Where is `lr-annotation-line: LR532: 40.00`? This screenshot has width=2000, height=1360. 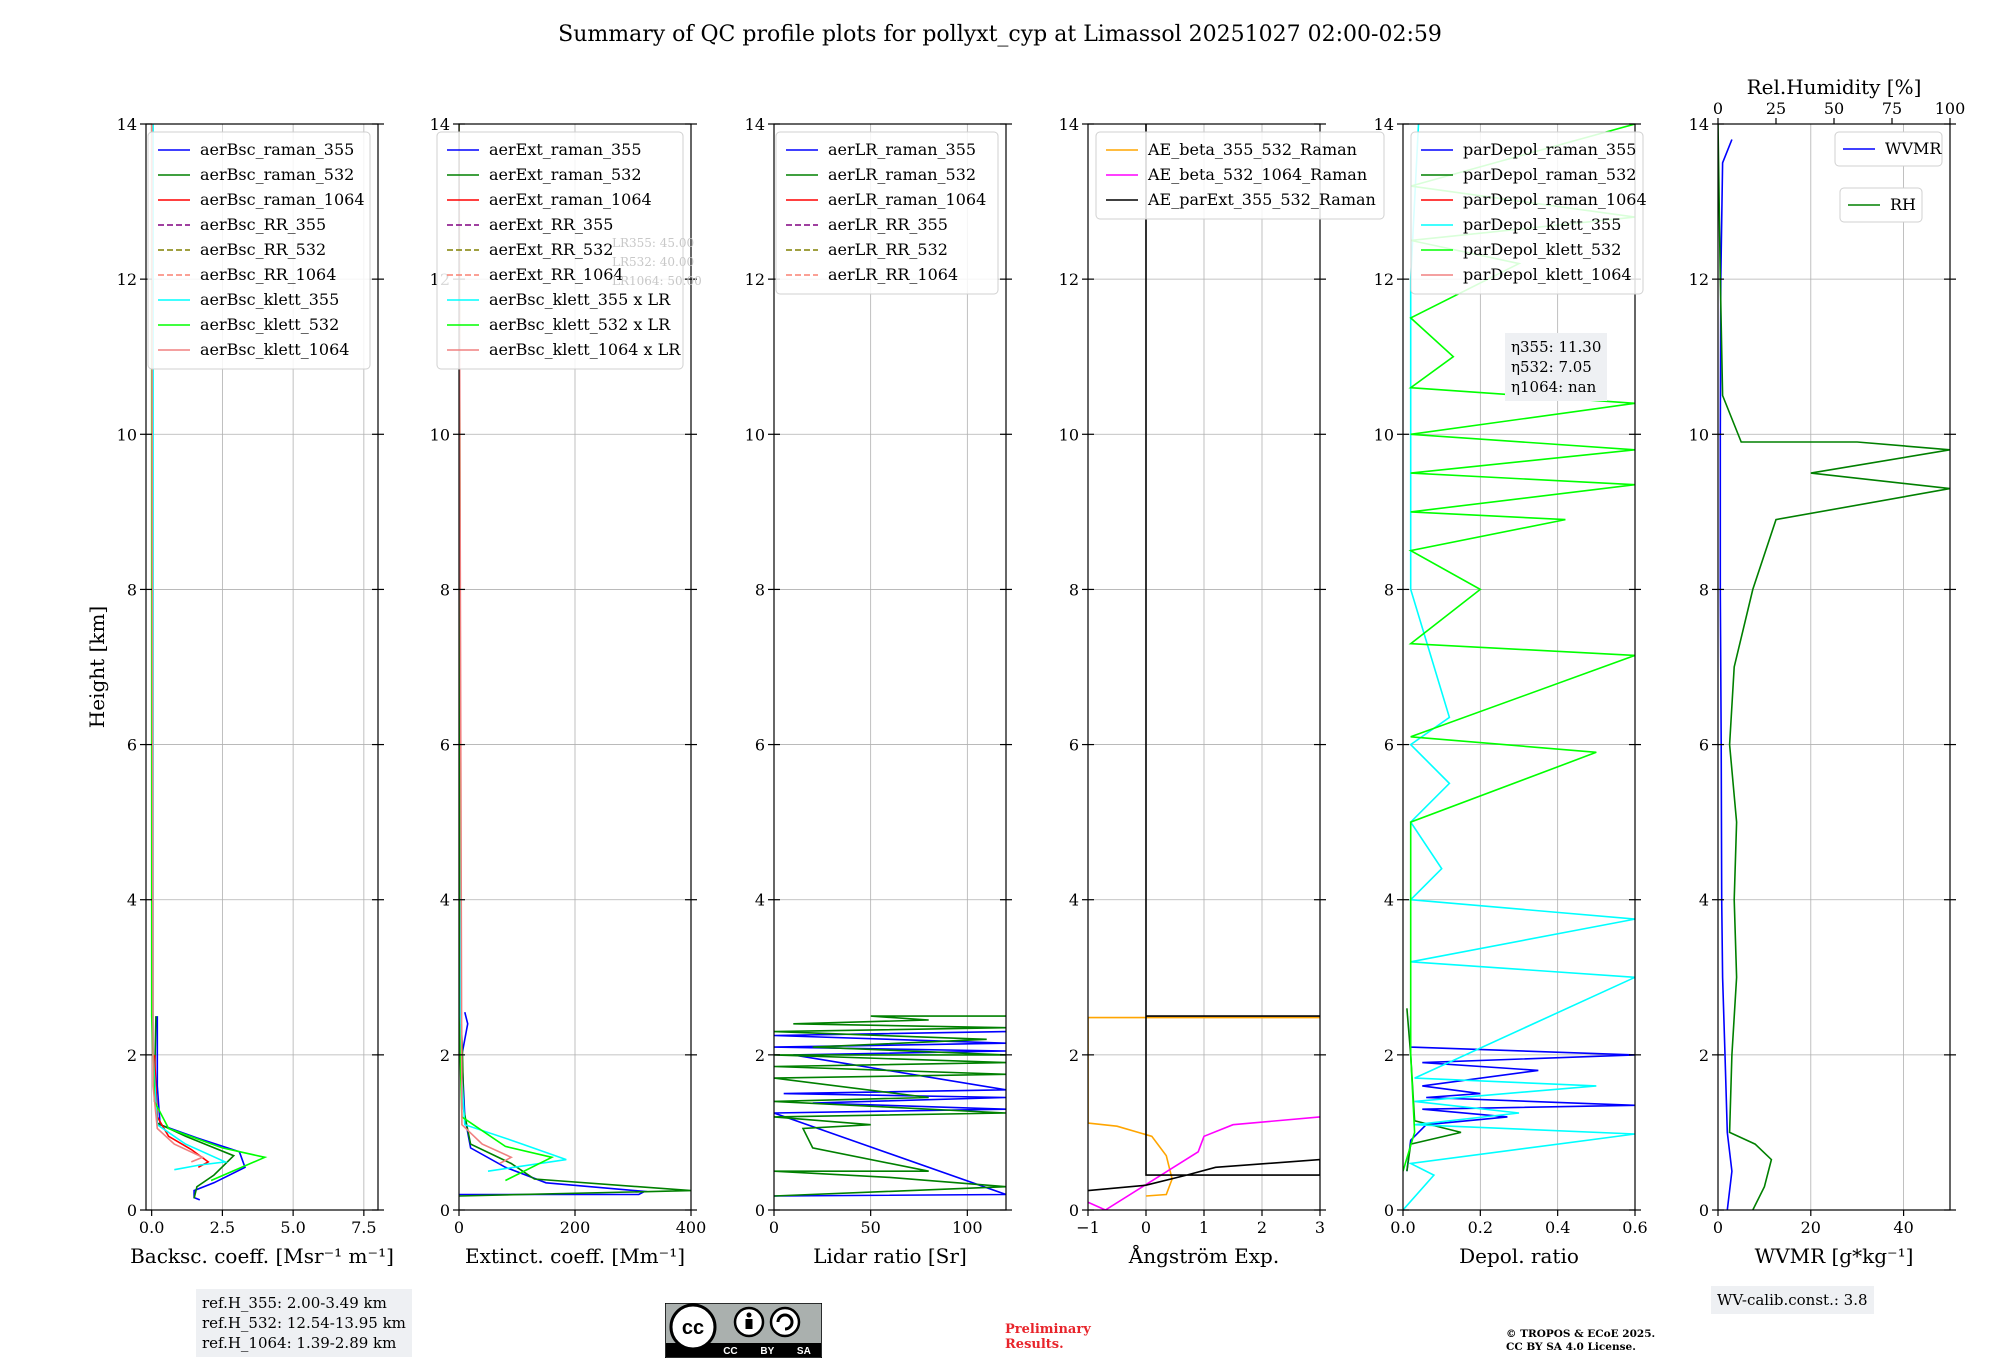
lr-annotation-line: LR532: 40.00 is located at coordinates (653, 262).